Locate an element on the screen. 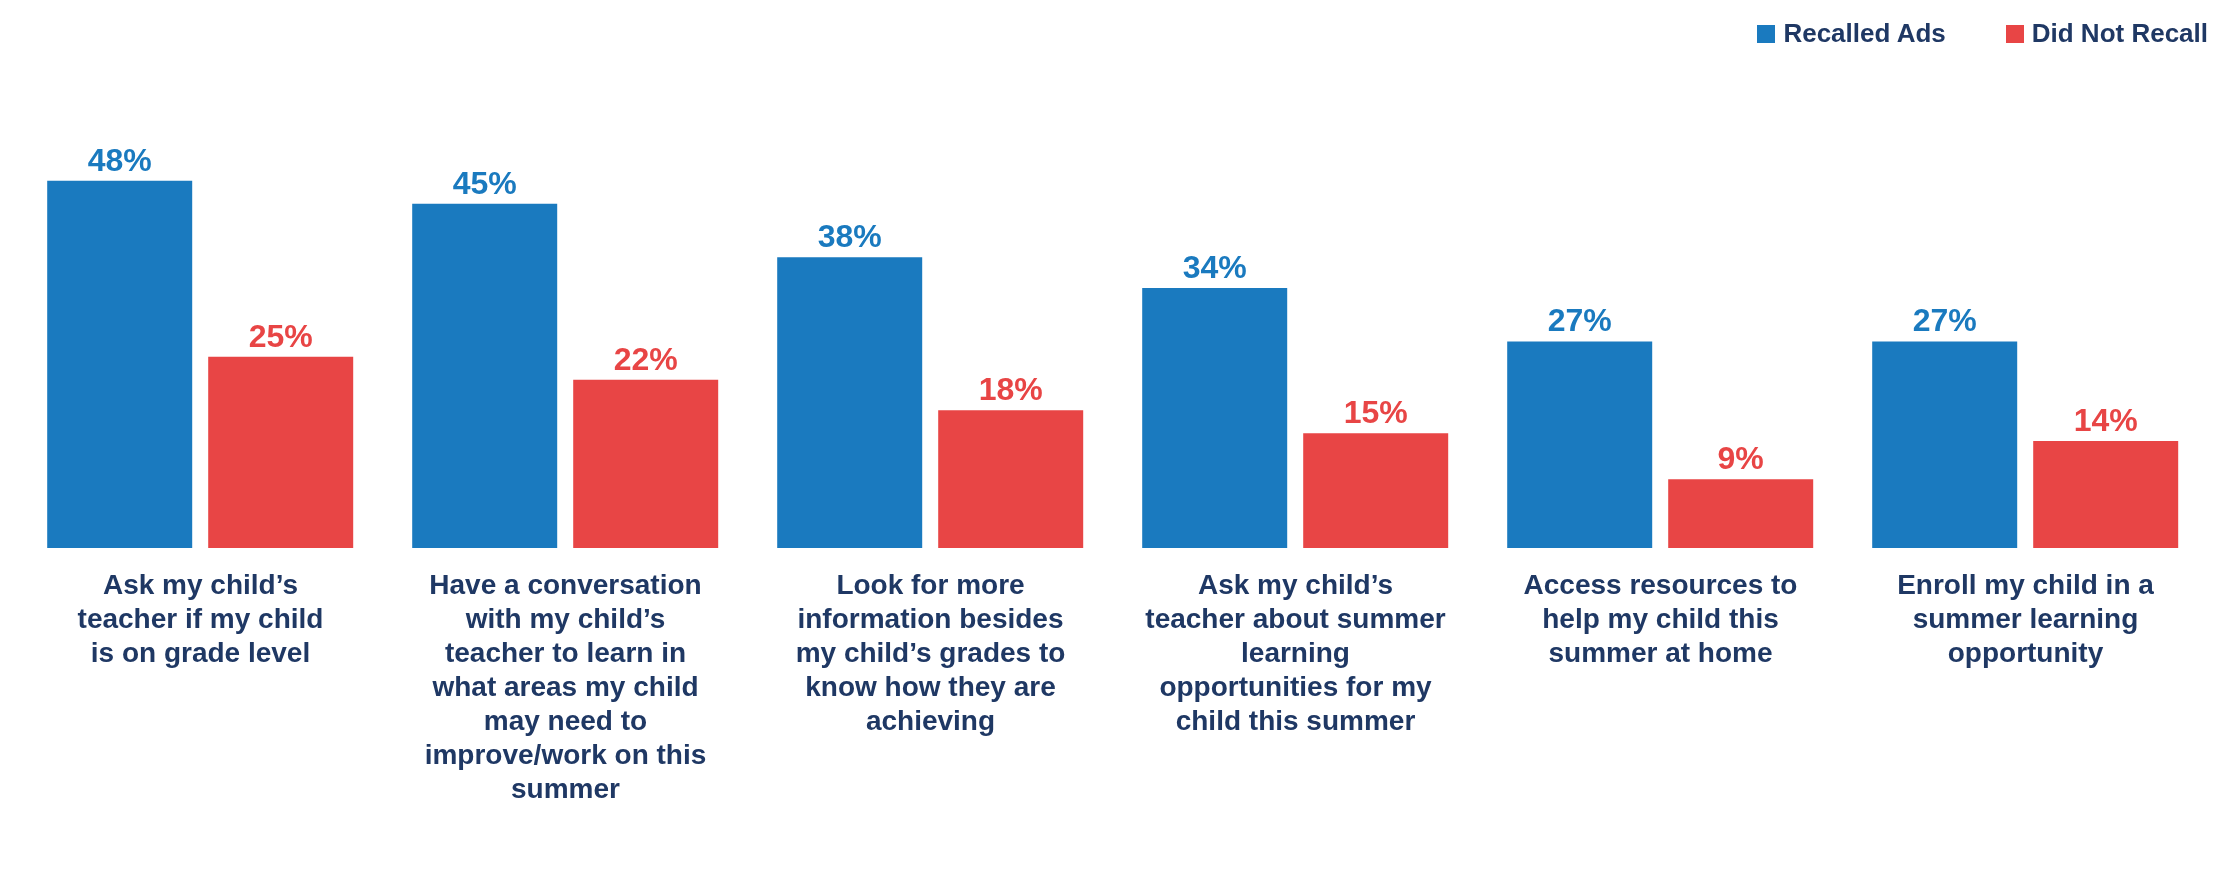 The width and height of the screenshot is (2232, 883). data-label: 34% is located at coordinates (1214, 266).